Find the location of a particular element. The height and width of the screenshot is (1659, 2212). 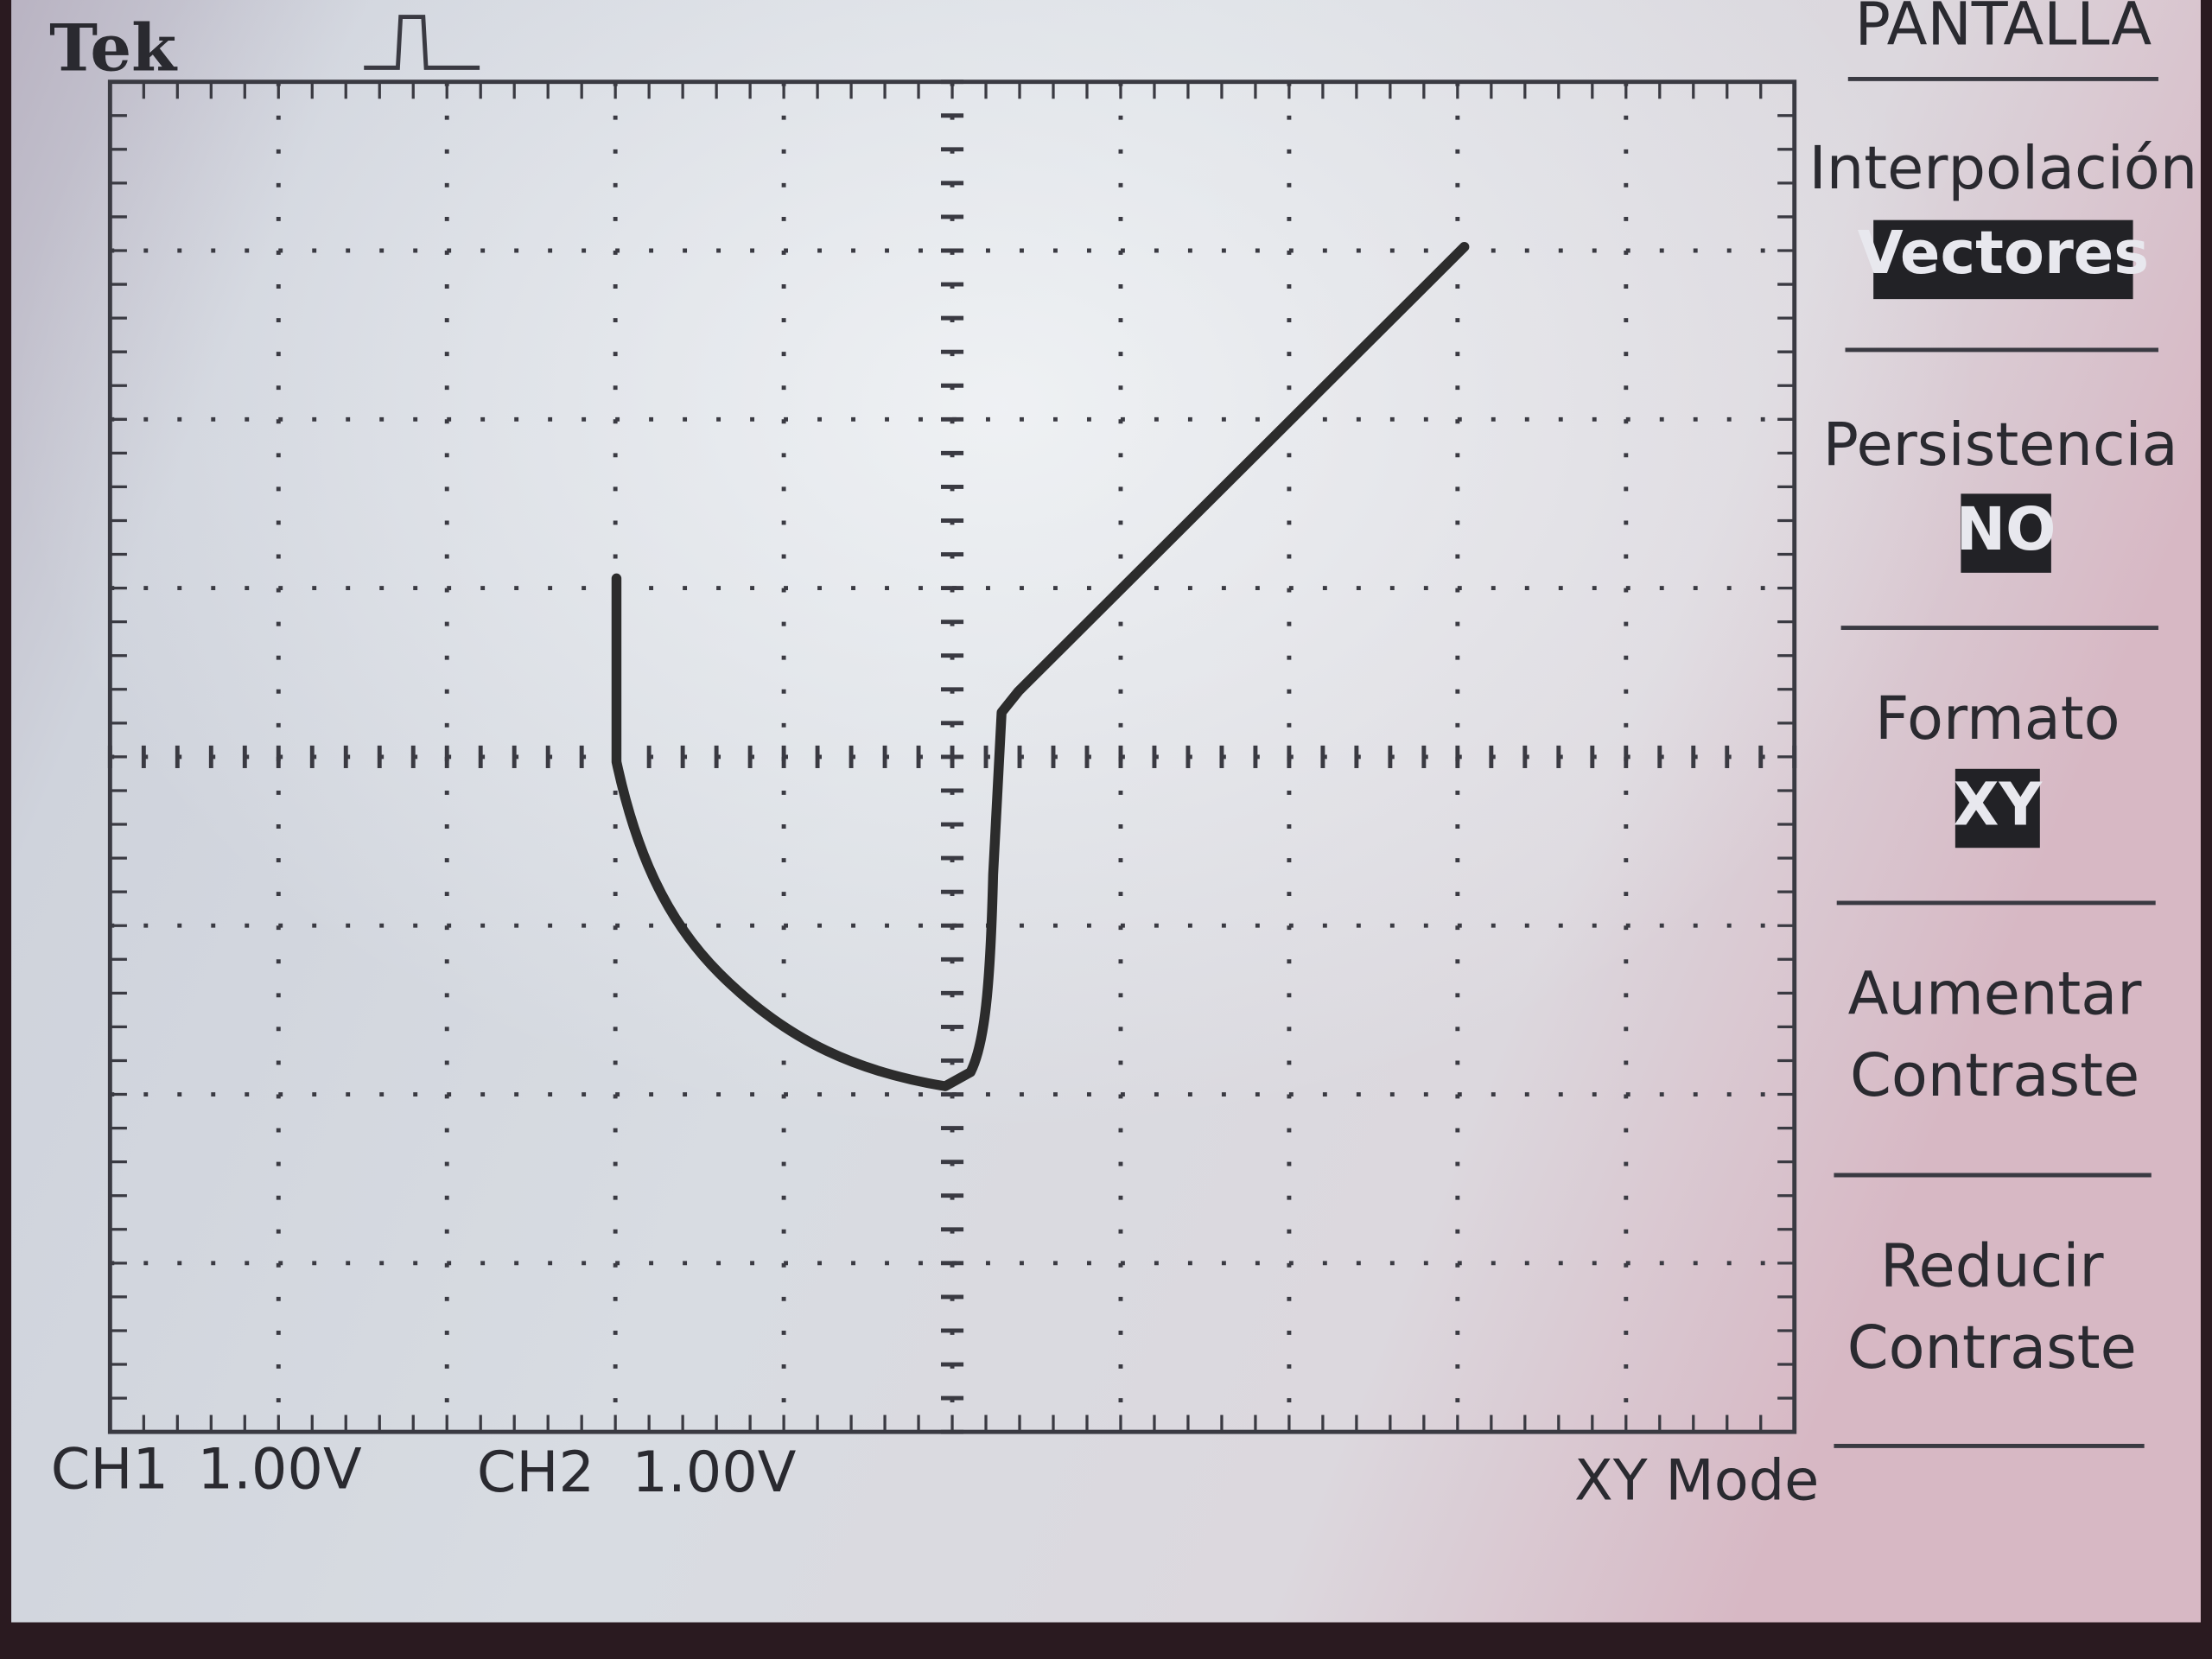

menu-value: XY is located at coordinates (1999, 805).